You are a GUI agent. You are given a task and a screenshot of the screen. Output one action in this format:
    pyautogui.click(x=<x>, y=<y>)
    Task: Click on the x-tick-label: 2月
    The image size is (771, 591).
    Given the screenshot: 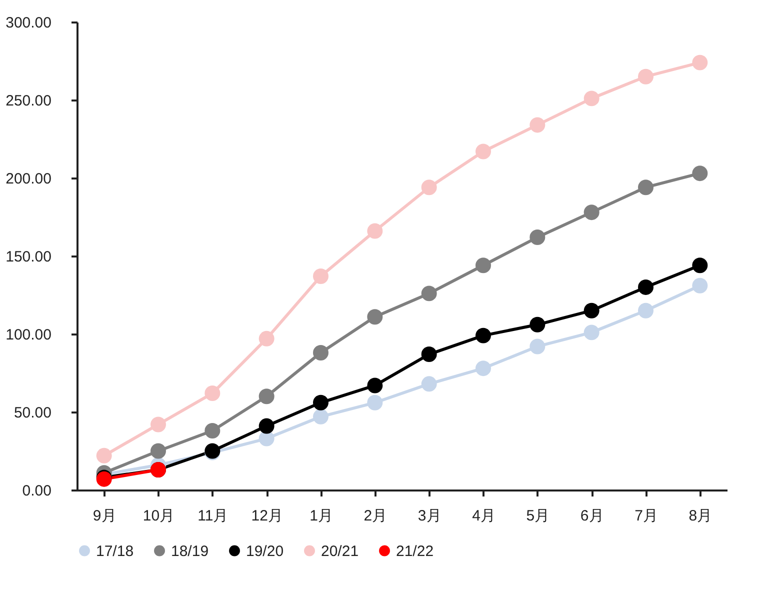 What is the action you would take?
    pyautogui.click(x=376, y=516)
    